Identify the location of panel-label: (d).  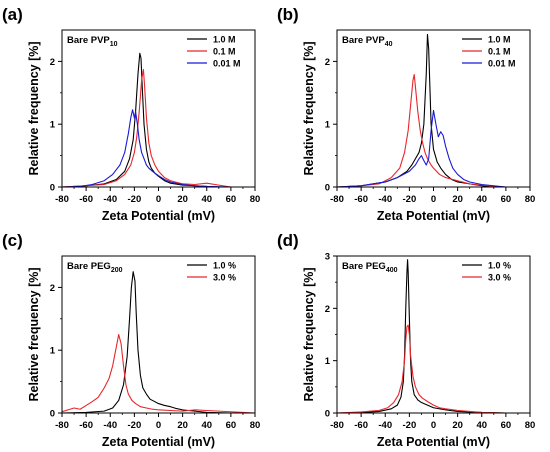
(288, 240).